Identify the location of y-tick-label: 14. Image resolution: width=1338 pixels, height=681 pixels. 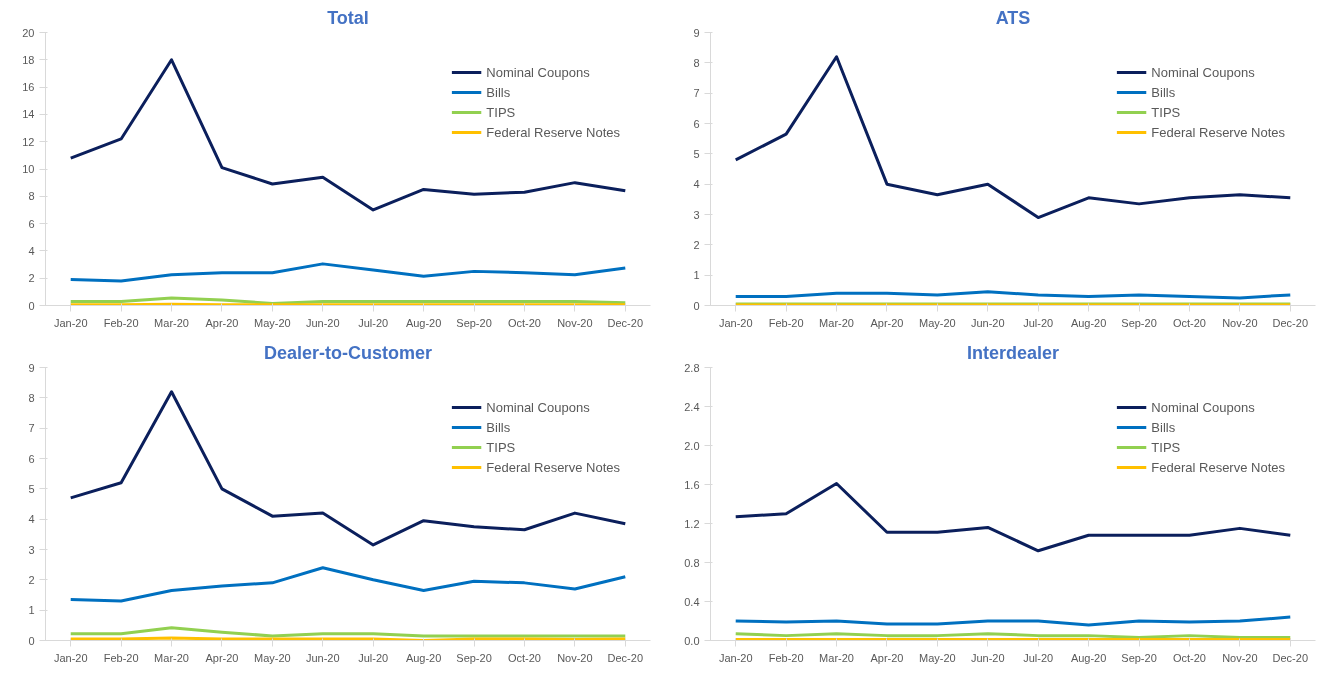
(28, 114).